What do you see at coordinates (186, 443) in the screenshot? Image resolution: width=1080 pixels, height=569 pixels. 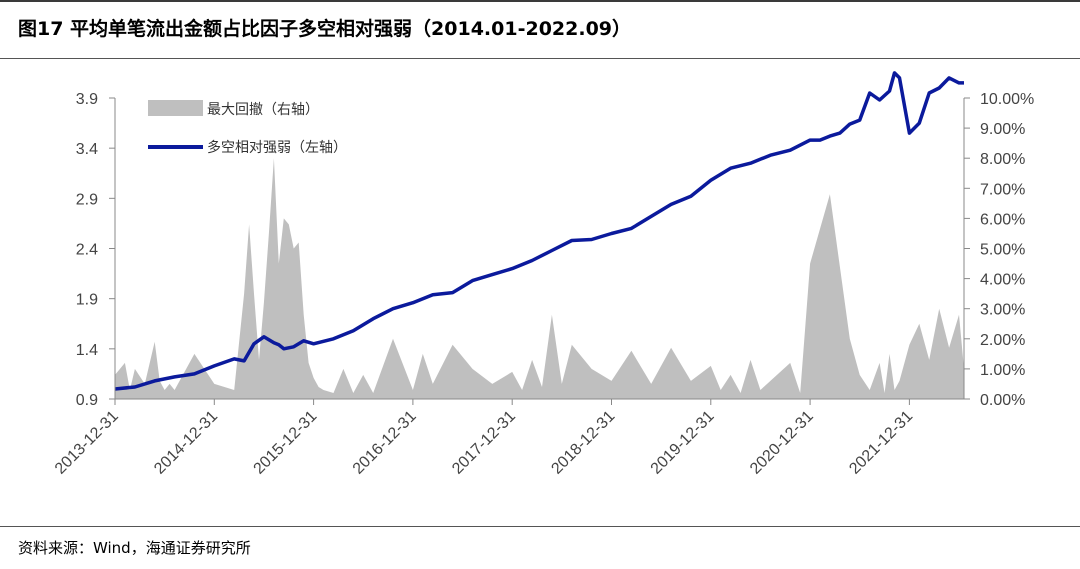 I see `x-tick-label: 2014-12-31` at bounding box center [186, 443].